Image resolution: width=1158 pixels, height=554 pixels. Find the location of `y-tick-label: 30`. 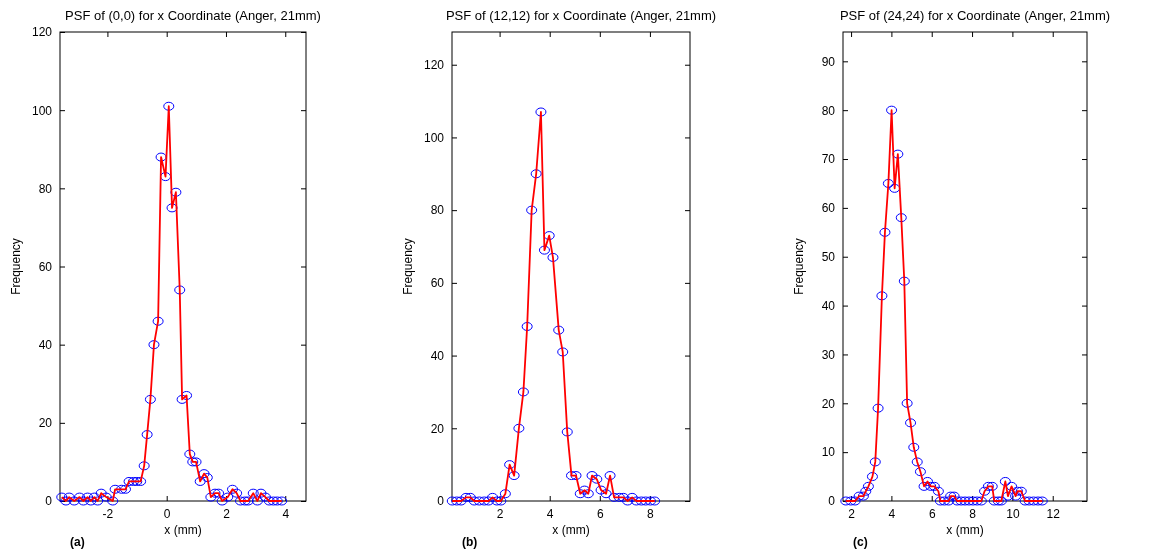

y-tick-label: 30 is located at coordinates (828, 354).